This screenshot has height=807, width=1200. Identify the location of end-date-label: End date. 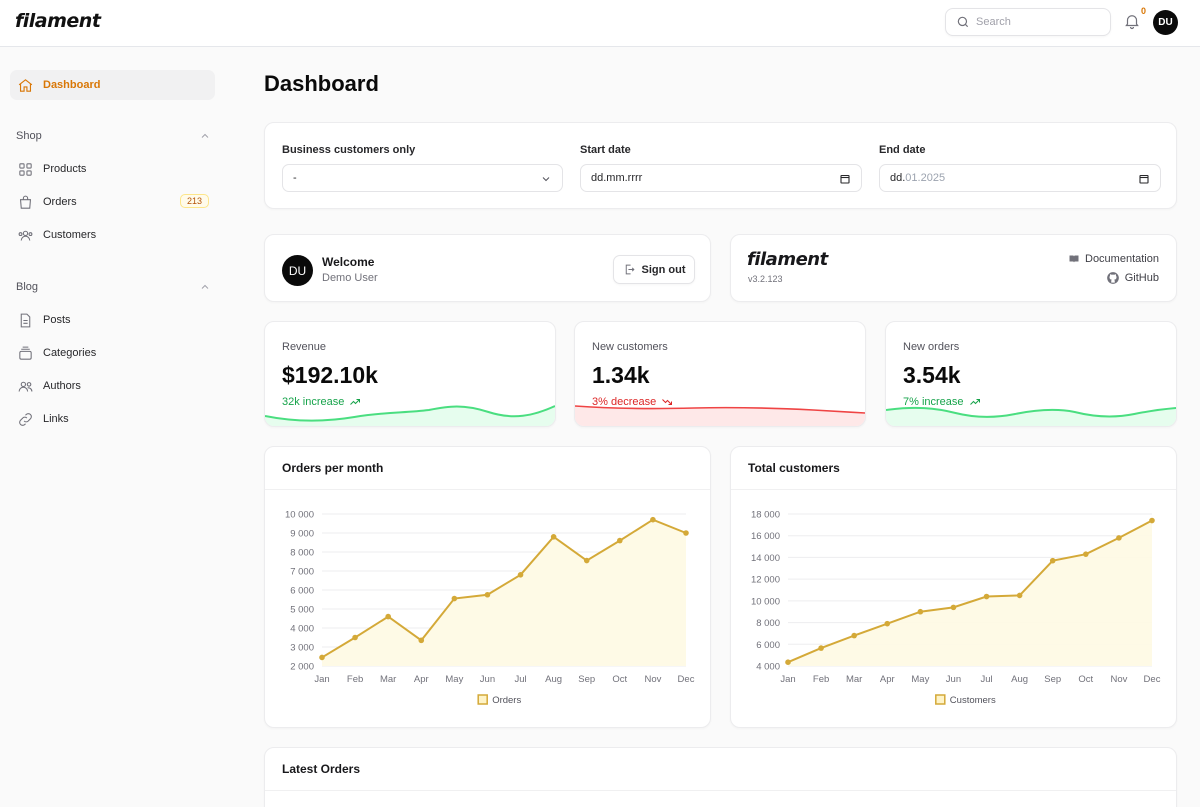
(902, 150).